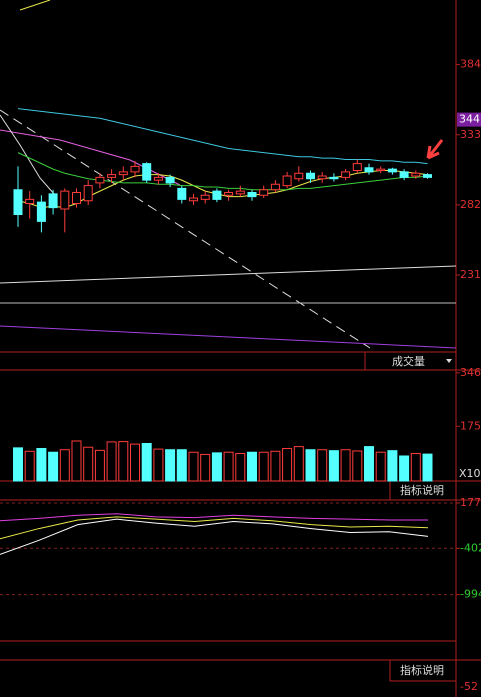  I want to click on volume-menu, so click(410, 361).